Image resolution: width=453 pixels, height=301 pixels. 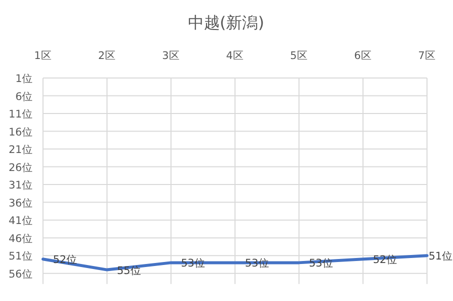 I want to click on x-tick-label: 6区, so click(x=363, y=56).